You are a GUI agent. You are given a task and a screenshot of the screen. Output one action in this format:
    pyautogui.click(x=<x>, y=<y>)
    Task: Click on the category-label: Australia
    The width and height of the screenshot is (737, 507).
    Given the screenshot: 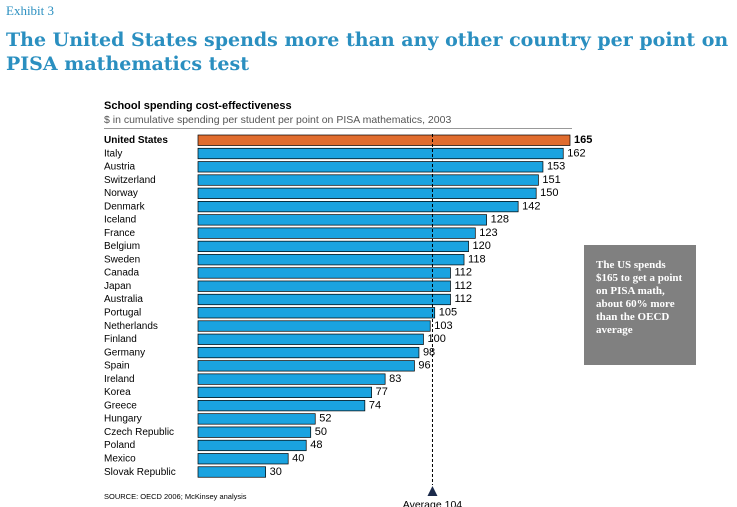 What is the action you would take?
    pyautogui.click(x=123, y=299)
    